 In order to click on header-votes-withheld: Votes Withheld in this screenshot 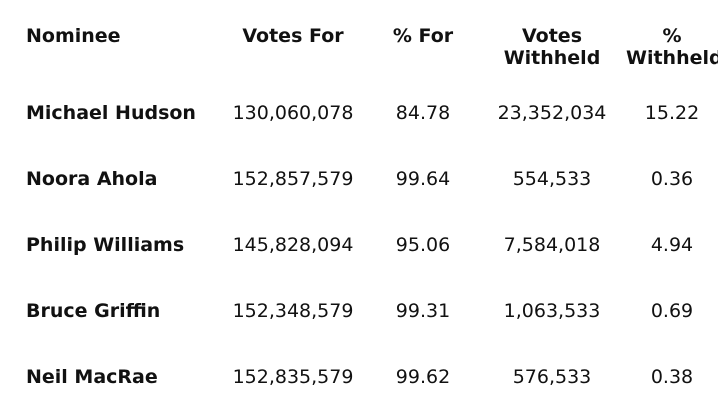, I will do `click(552, 47)`.